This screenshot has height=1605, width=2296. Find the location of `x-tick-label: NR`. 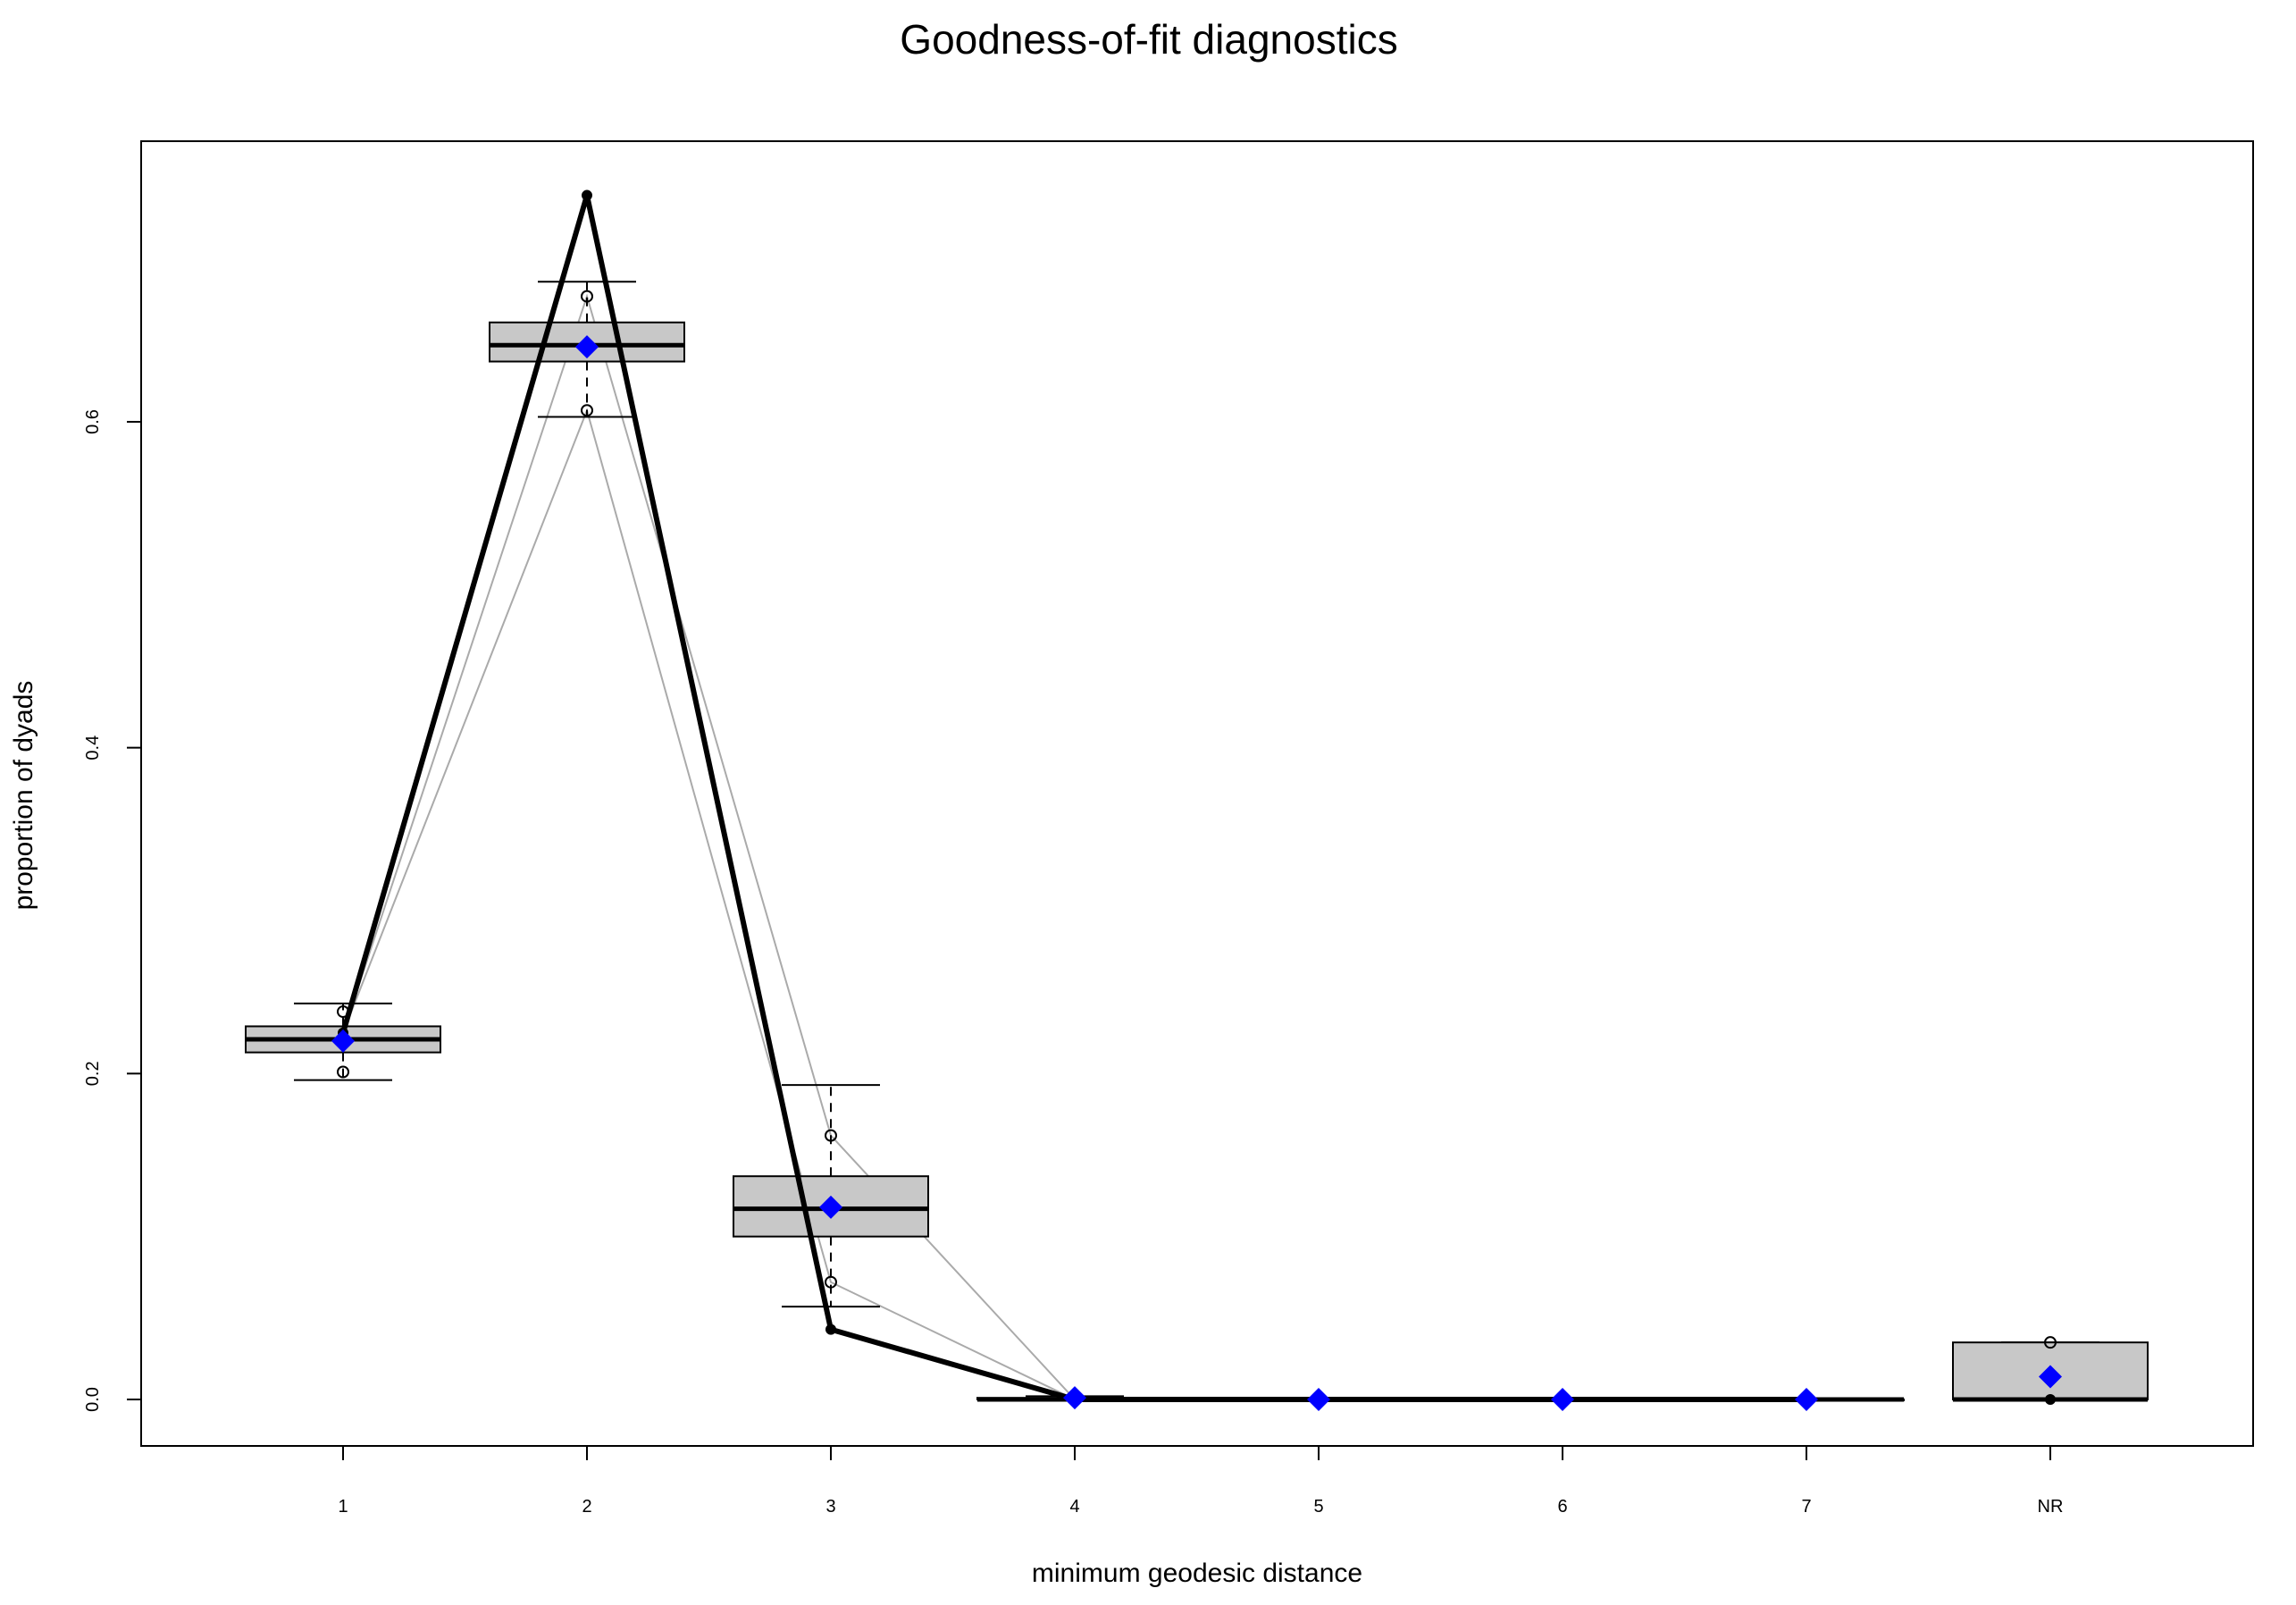

x-tick-label: NR is located at coordinates (2051, 1507).